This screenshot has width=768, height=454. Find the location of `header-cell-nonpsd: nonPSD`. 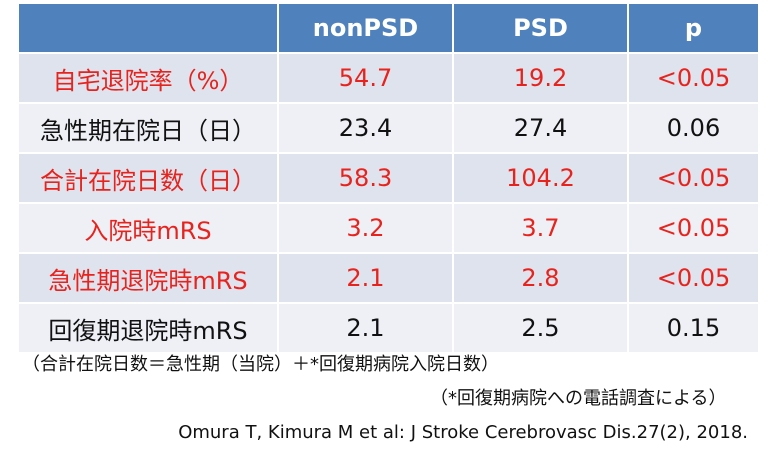

header-cell-nonpsd: nonPSD is located at coordinates (366, 28).